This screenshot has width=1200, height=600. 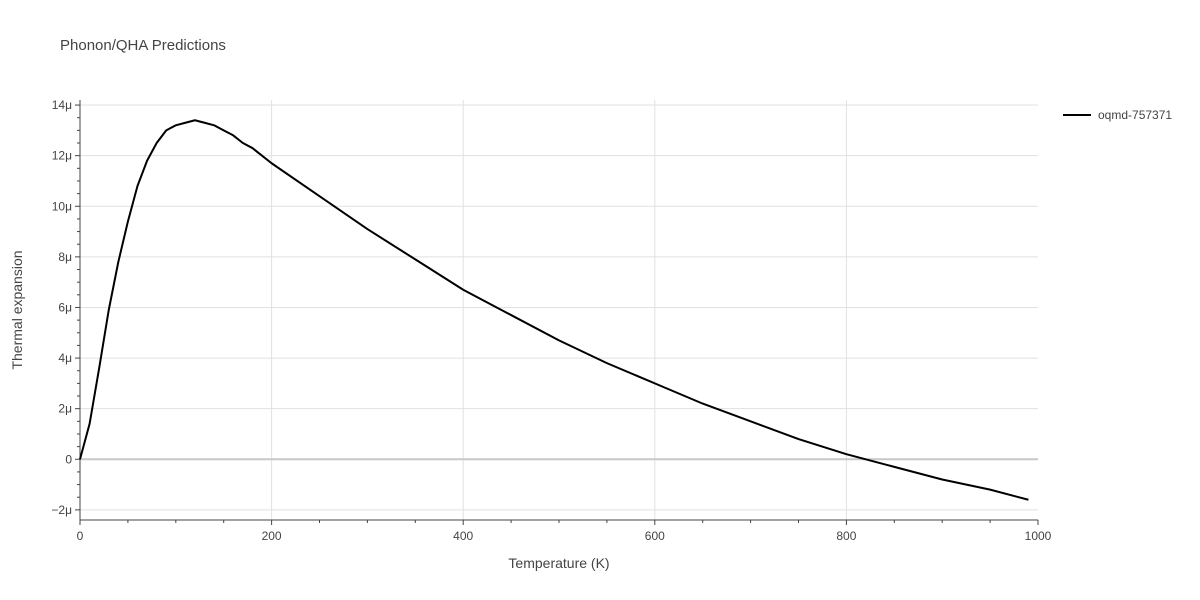 I want to click on x-tick-label: 0, so click(x=80, y=536).